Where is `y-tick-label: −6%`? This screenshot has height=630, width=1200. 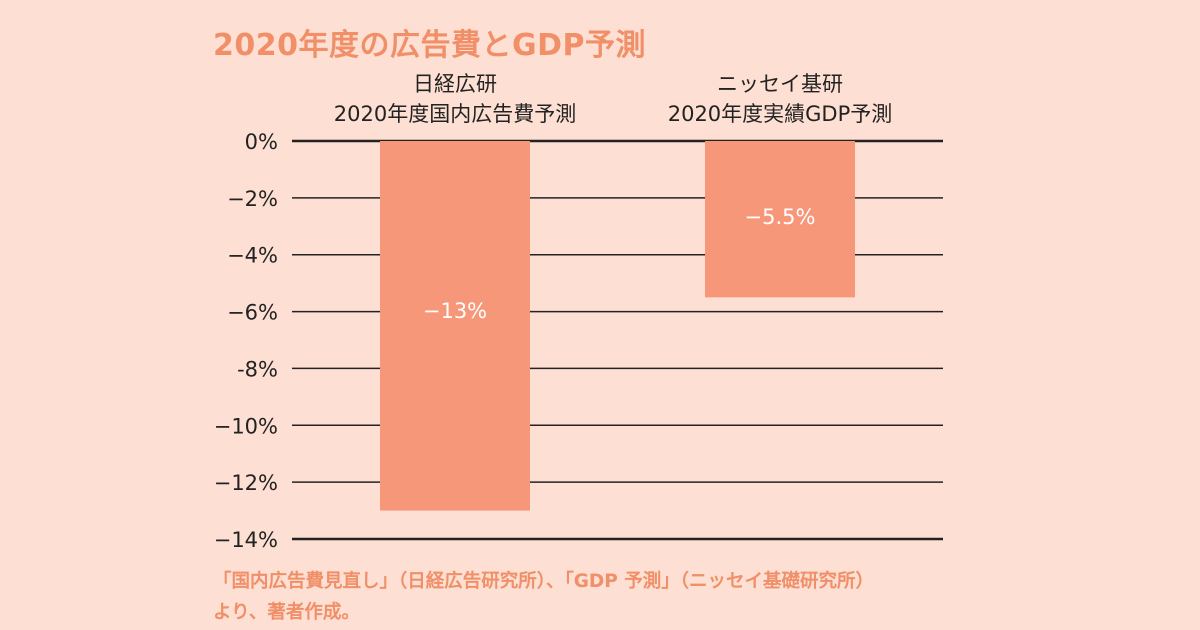
y-tick-label: −6% is located at coordinates (252, 313).